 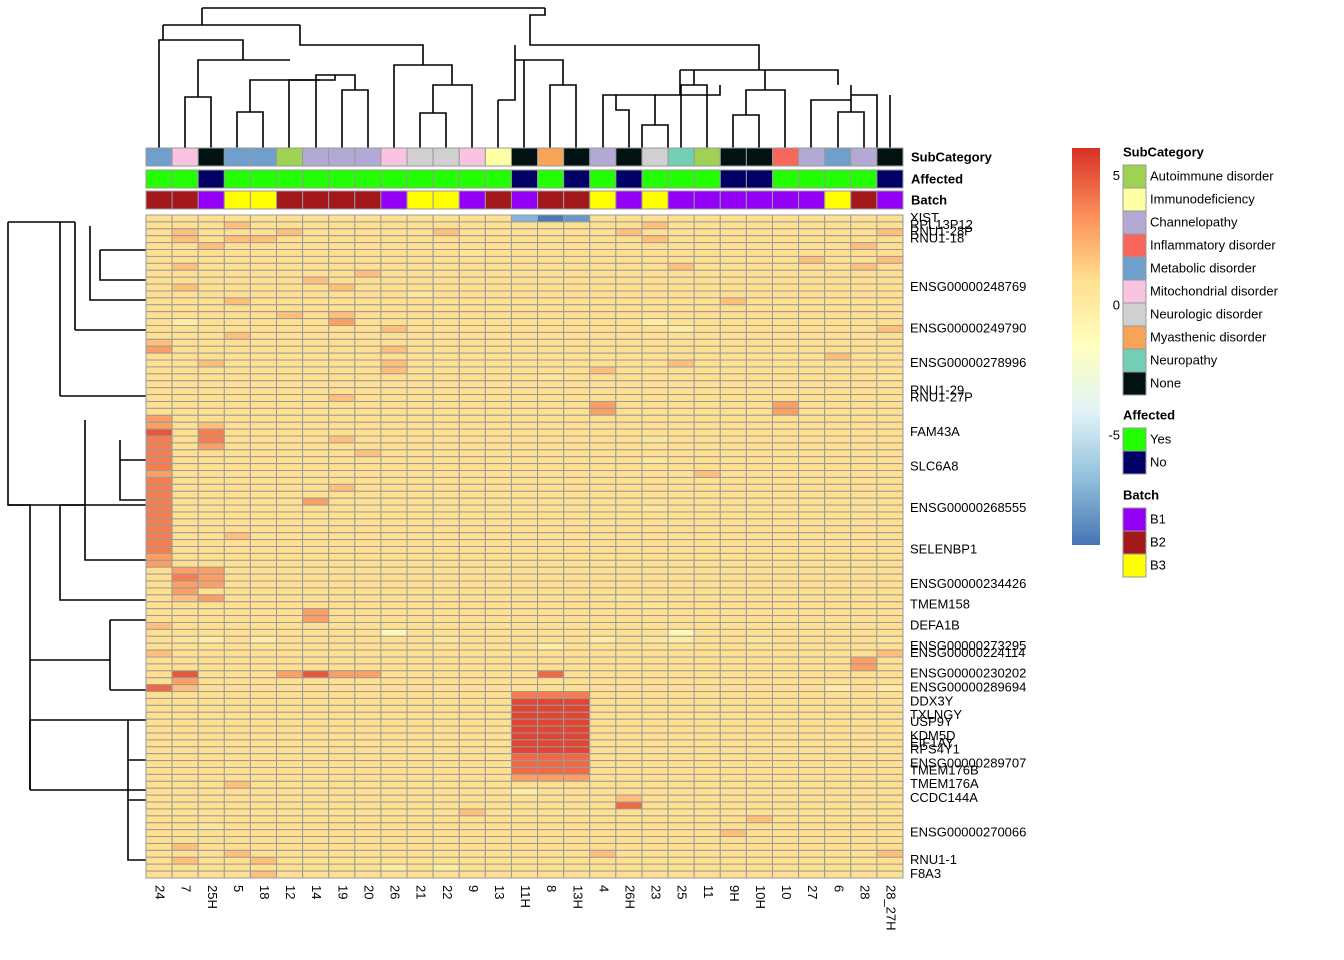 What do you see at coordinates (944, 769) in the screenshot?
I see `row-label: TMEM176B` at bounding box center [944, 769].